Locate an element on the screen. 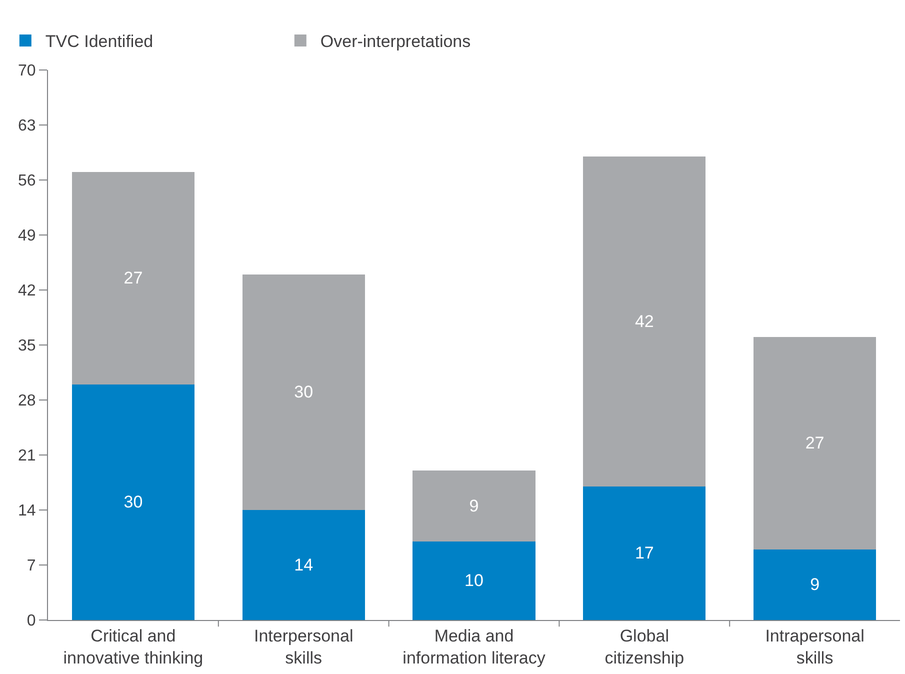 The width and height of the screenshot is (905, 674). legend-label: TVC Identified is located at coordinates (99, 42).